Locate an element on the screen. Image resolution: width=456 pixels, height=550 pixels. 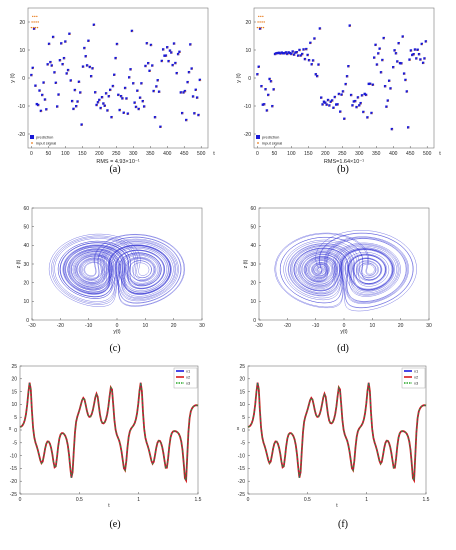
y-tick-label: -25 is located at coordinates (241, 495).